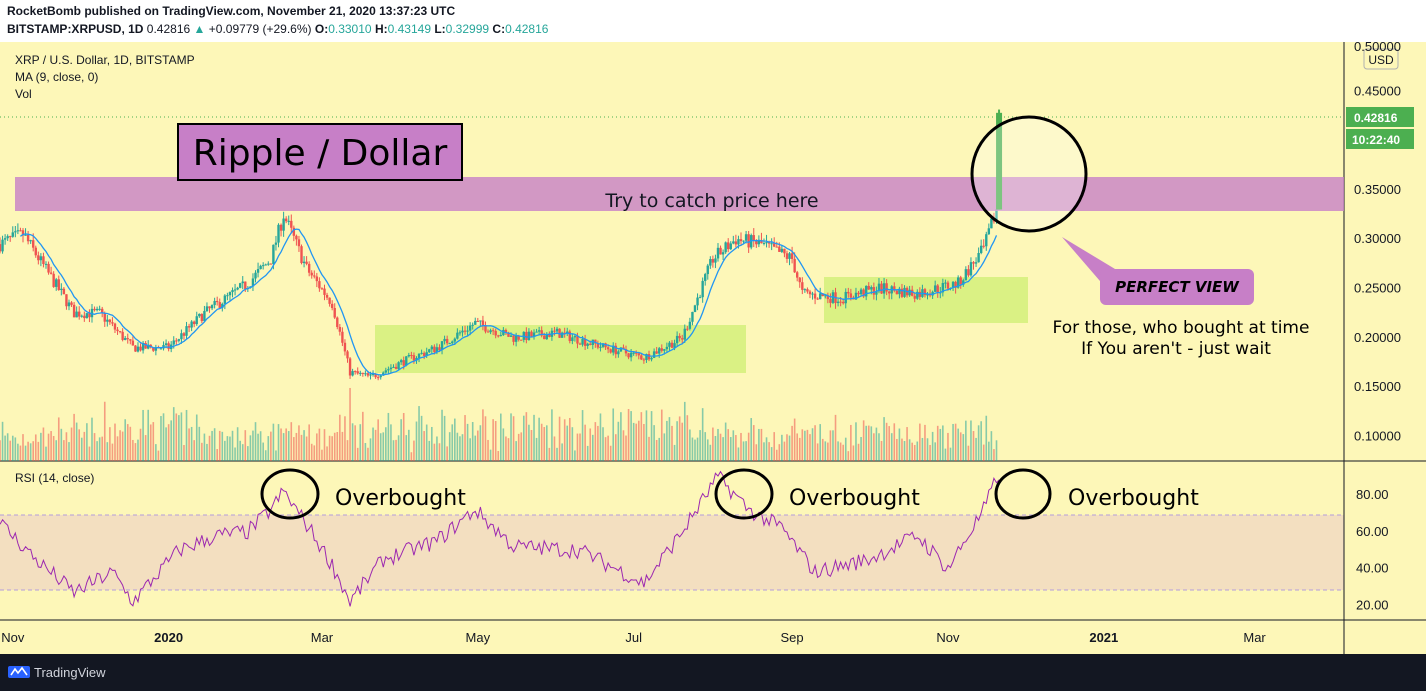  What do you see at coordinates (633, 637) in the screenshot?
I see `time-axis: Nov 2020 Mar May Jul Sep Nov 2021 Mar` at bounding box center [633, 637].